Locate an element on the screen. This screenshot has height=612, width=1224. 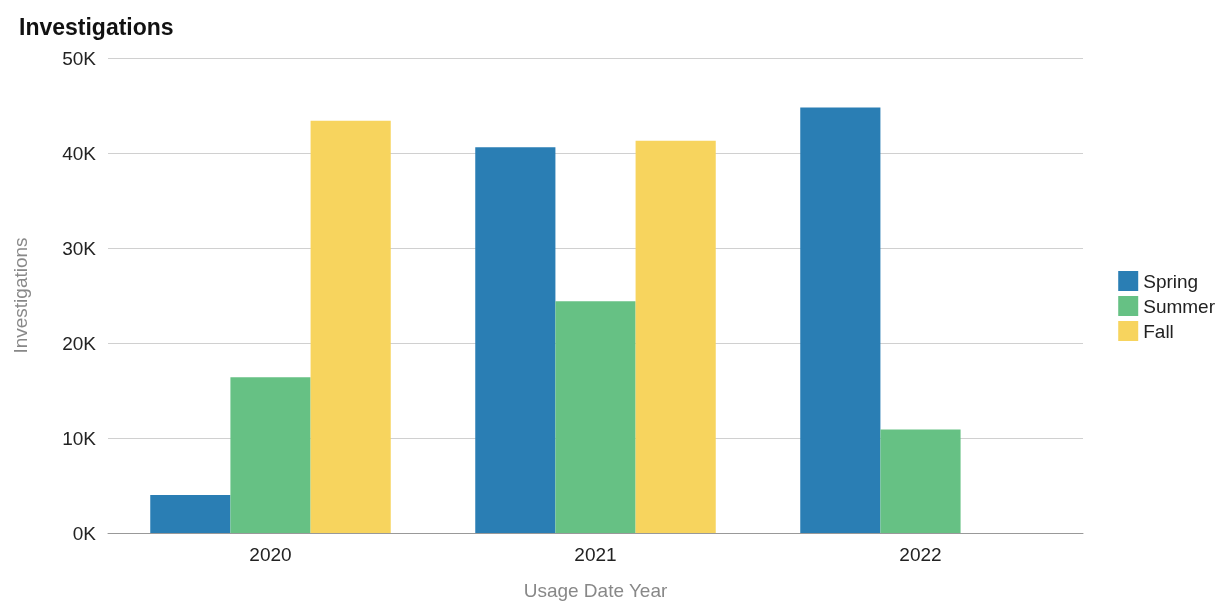
legend-label: Spring is located at coordinates (1171, 281).